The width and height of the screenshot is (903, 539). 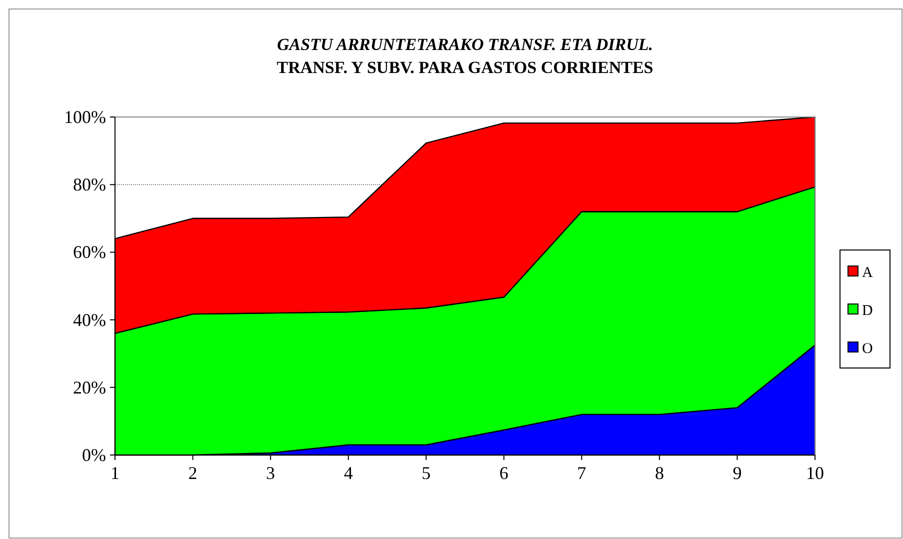 What do you see at coordinates (465, 67) in the screenshot?
I see `chart-subtitle: TRANSF. Y SUBV. PARA GASTOS CORRIENTES` at bounding box center [465, 67].